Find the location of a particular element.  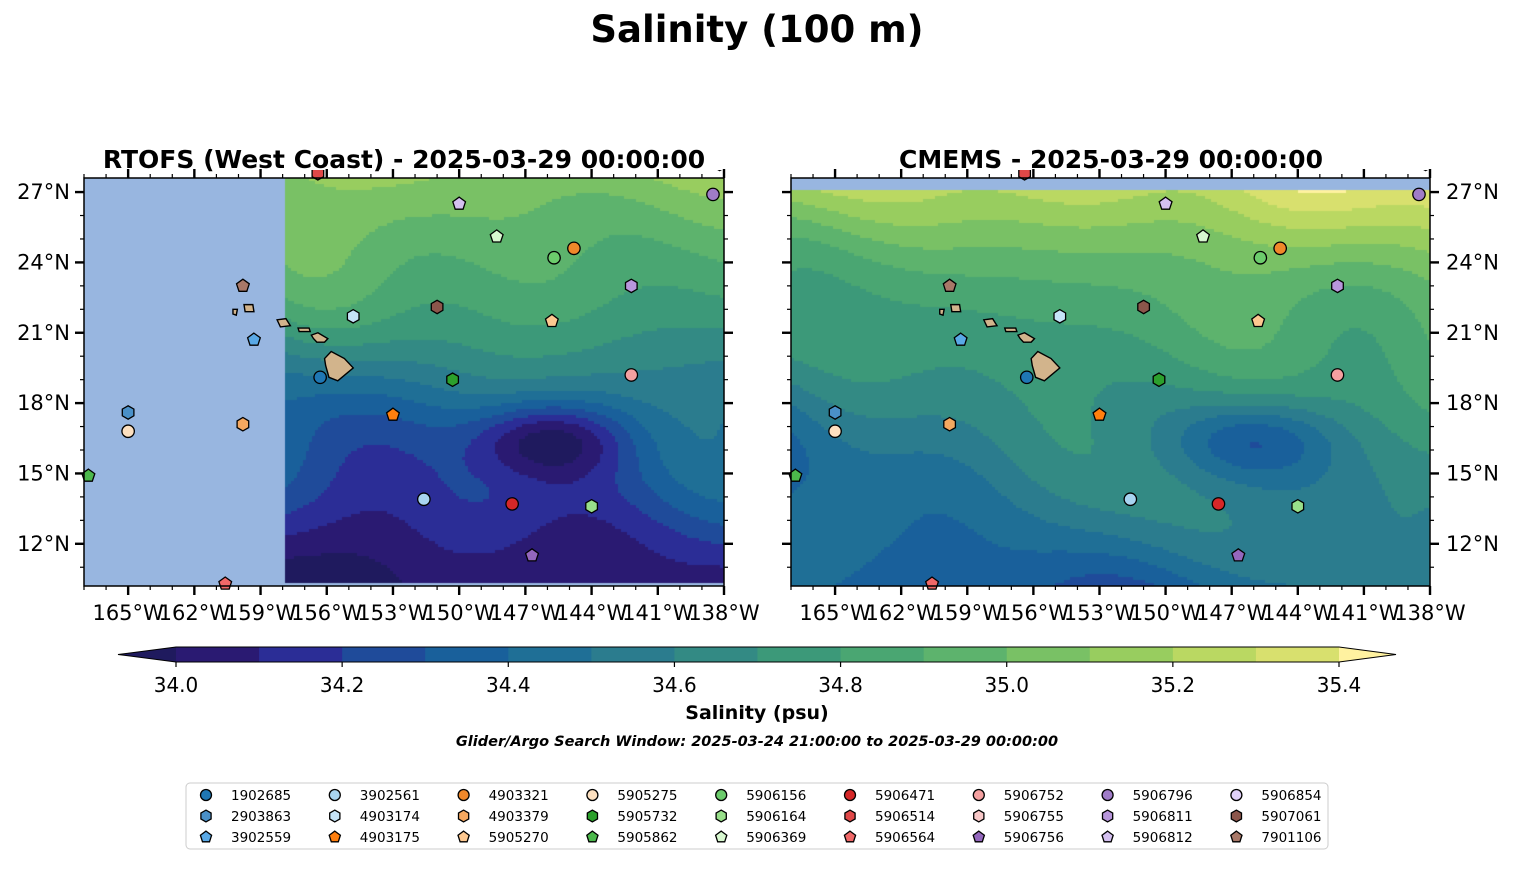

colorbar-tick-label: 34.6 is located at coordinates (674, 685).